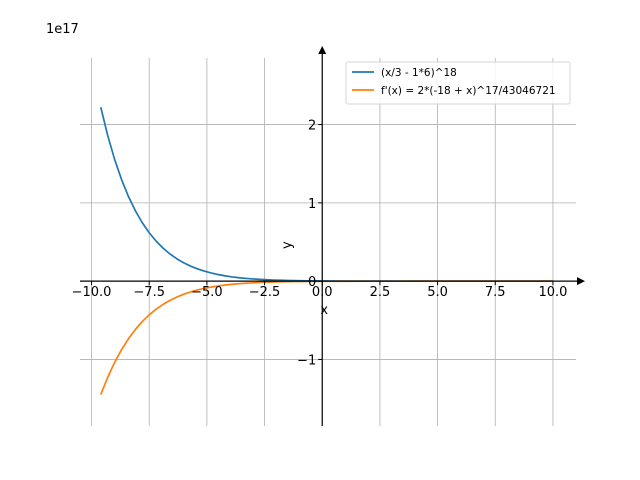 This screenshot has height=480, width=640. What do you see at coordinates (419, 73) in the screenshot?
I see `legend-entry: (x/3 - 1*6)^18` at bounding box center [419, 73].